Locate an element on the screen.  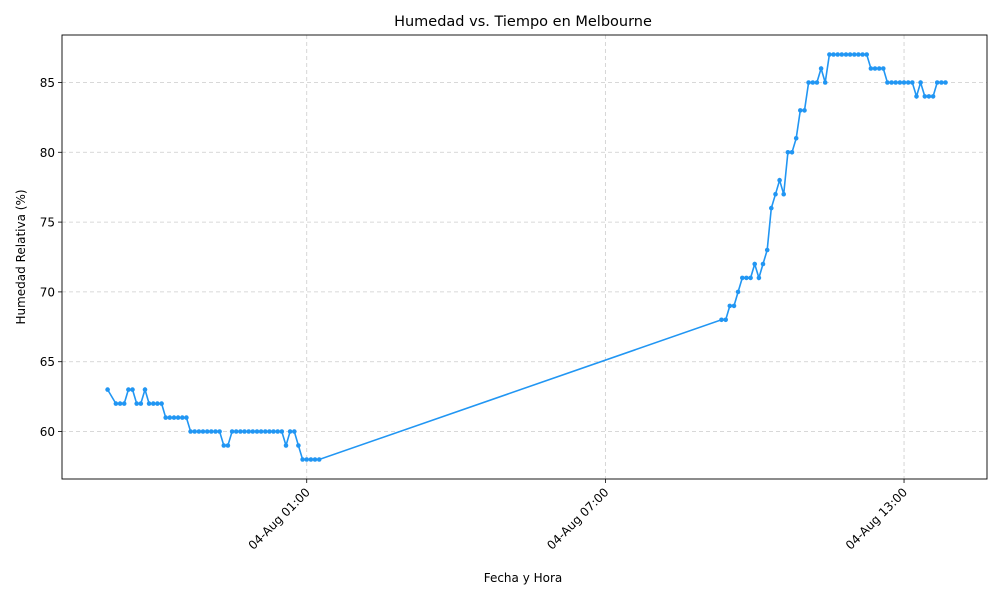
y-tick-label: 75 is located at coordinates (47, 223).